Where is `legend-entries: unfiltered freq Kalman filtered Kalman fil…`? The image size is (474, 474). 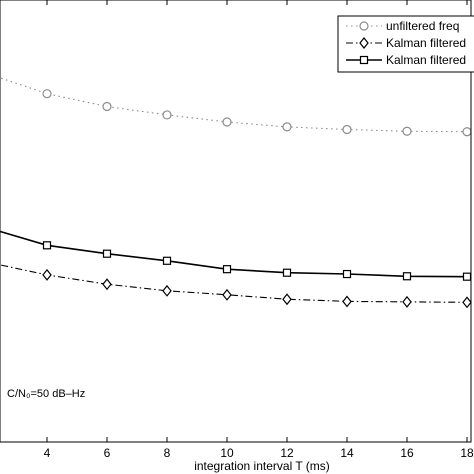 legend-entries: unfiltered freq Kalman filtered Kalman fil… is located at coordinates (406, 43).